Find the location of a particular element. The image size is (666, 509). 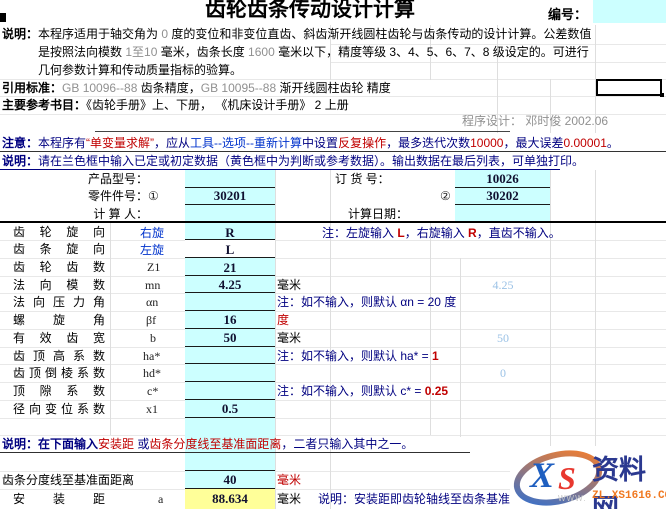

serial-input-cell is located at coordinates (629, 11).